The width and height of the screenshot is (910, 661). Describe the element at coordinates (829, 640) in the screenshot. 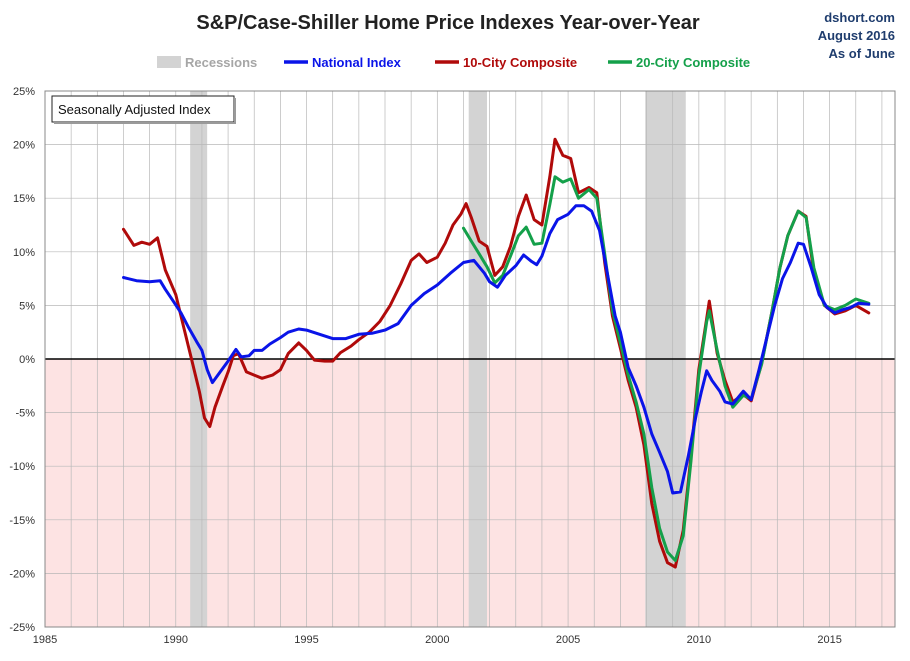

I see `x-tick-label: 2015` at that location.